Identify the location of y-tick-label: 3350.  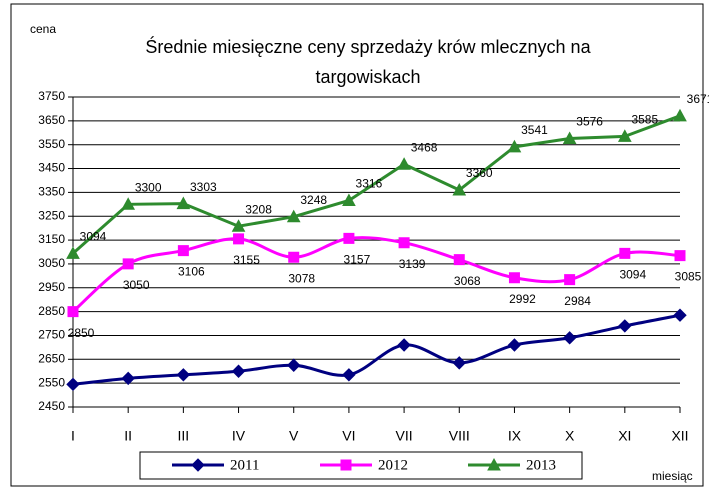
(51, 192).